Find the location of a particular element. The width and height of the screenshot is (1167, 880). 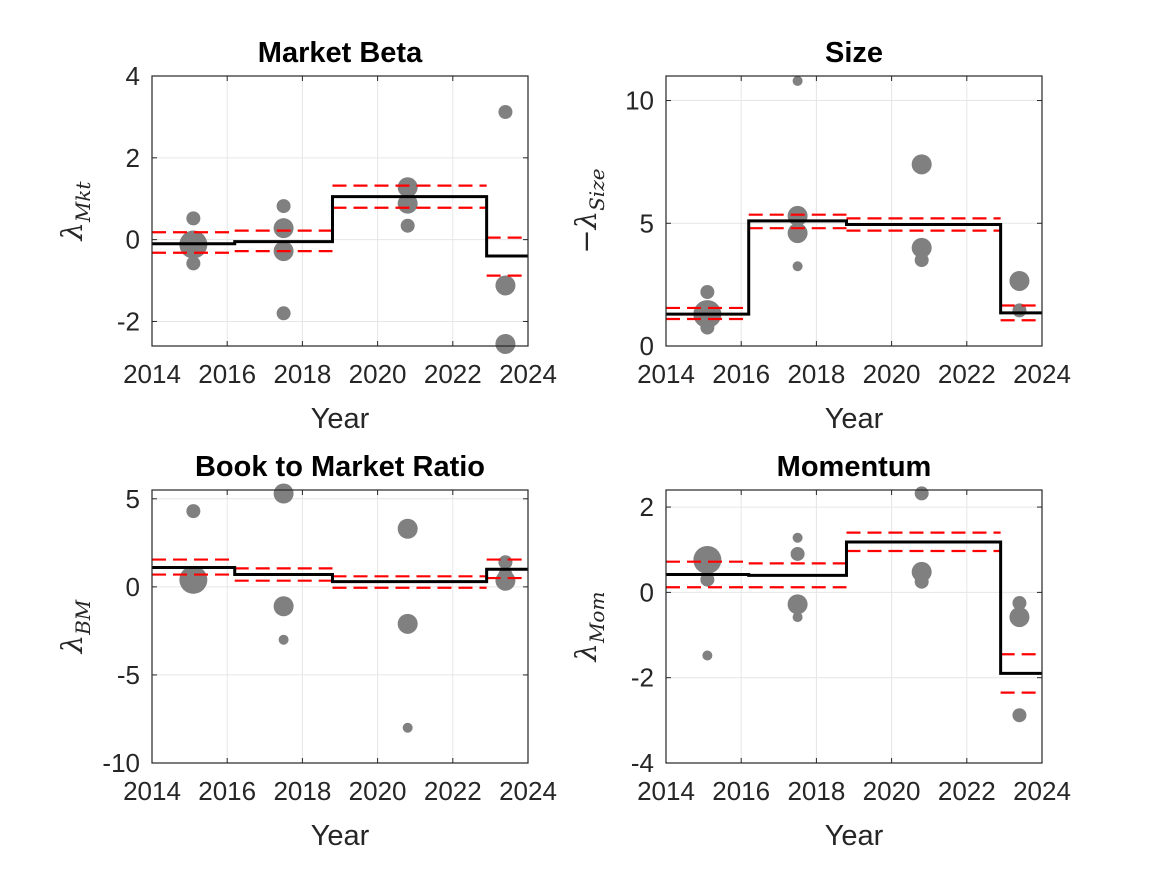

y-tick-label: -10 is located at coordinates (121, 763).